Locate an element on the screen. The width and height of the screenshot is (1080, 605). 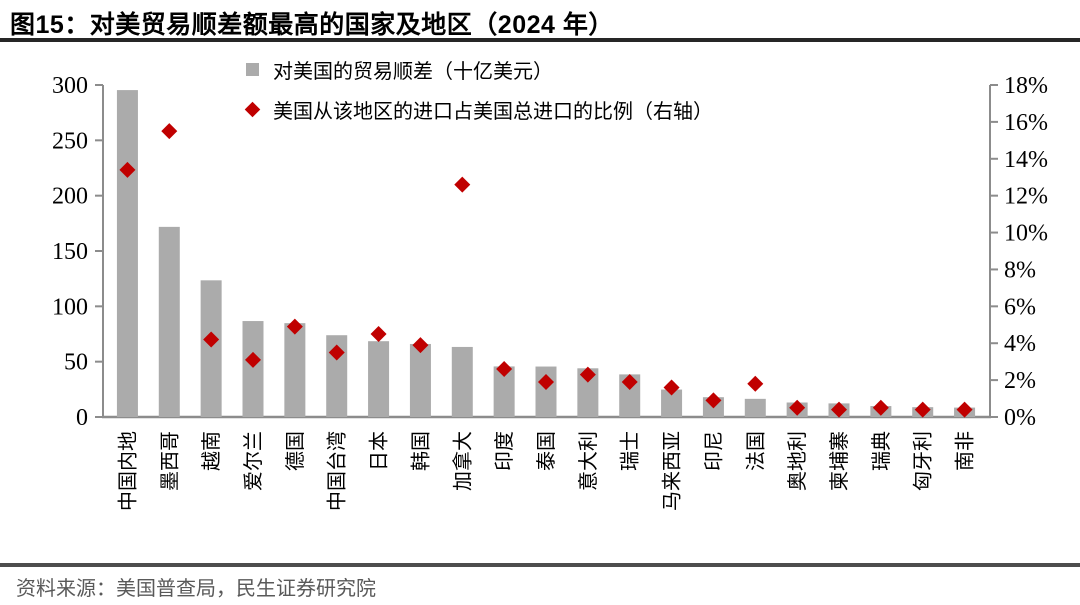
marker-匈牙利 is located at coordinates (922, 409).